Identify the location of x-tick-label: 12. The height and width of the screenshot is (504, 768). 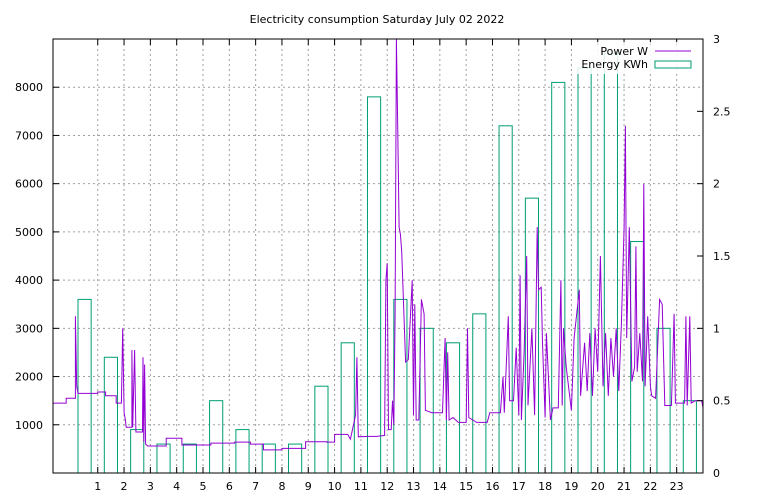
(387, 486).